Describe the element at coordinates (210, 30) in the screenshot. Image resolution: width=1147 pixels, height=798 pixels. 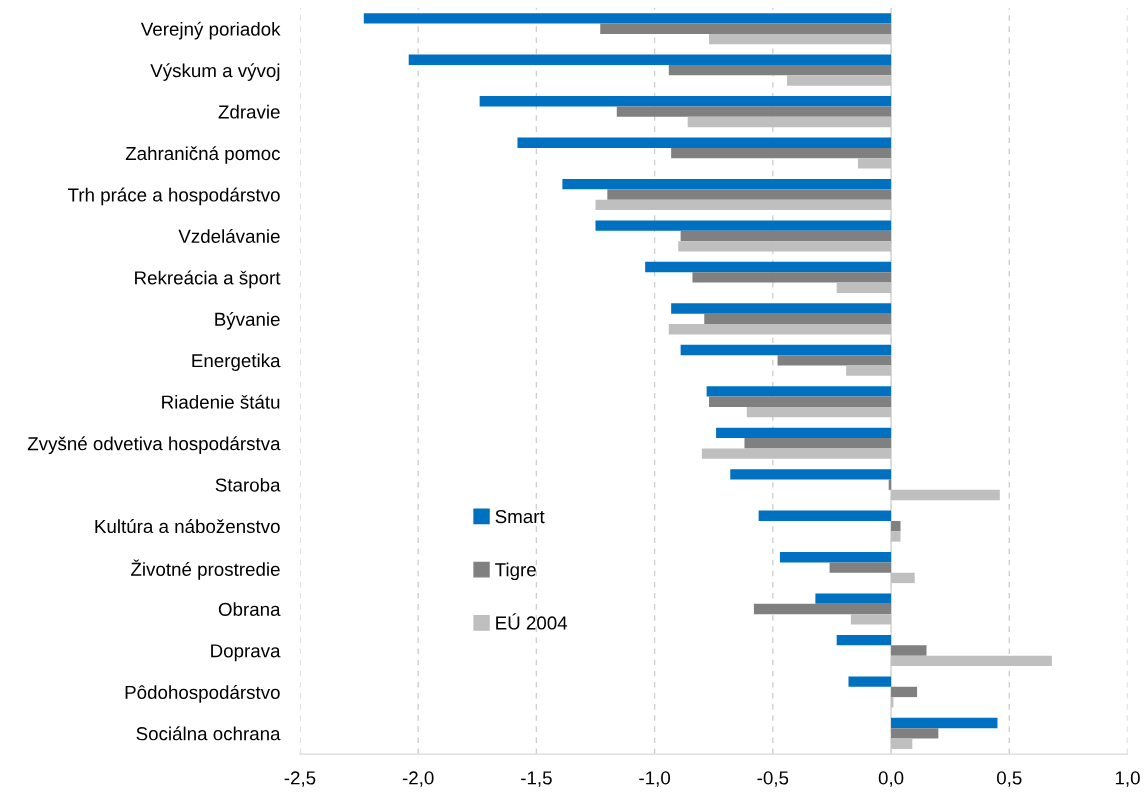
I see `y-tick-label: Verejný poriadok` at that location.